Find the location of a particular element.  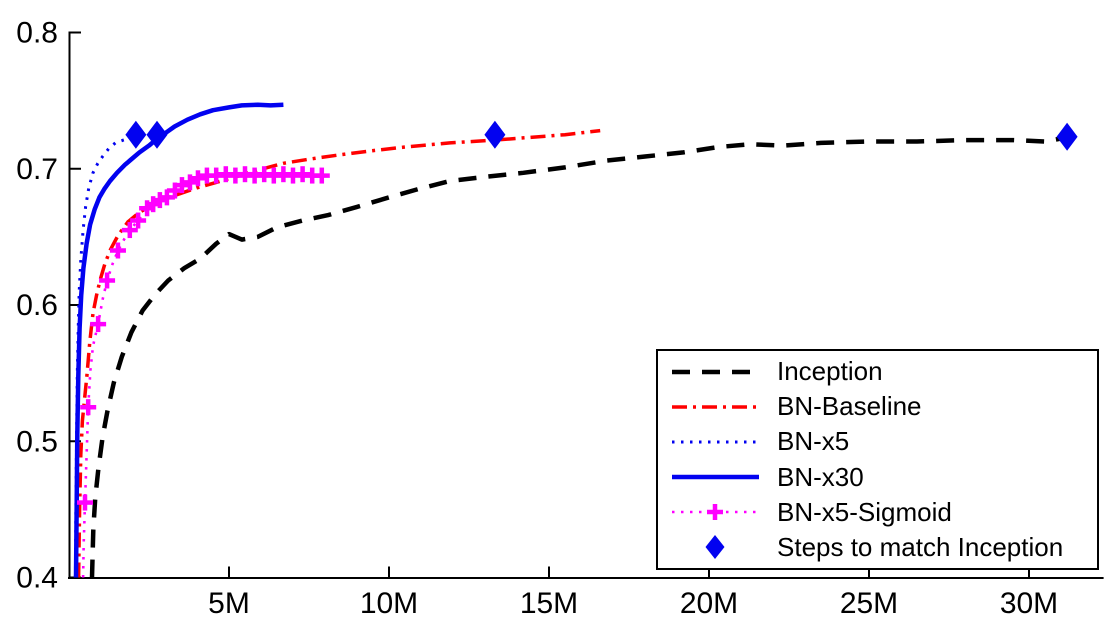

legend-item-bn-x5-sigmoid: BN-x5-Sigmoid is located at coordinates (880, 512).